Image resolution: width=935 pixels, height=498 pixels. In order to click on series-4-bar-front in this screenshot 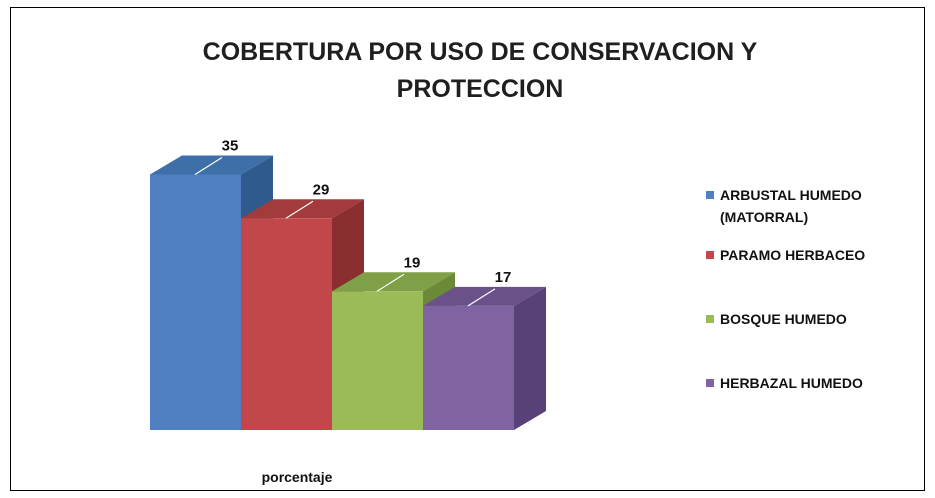, I will do `click(468, 367)`.